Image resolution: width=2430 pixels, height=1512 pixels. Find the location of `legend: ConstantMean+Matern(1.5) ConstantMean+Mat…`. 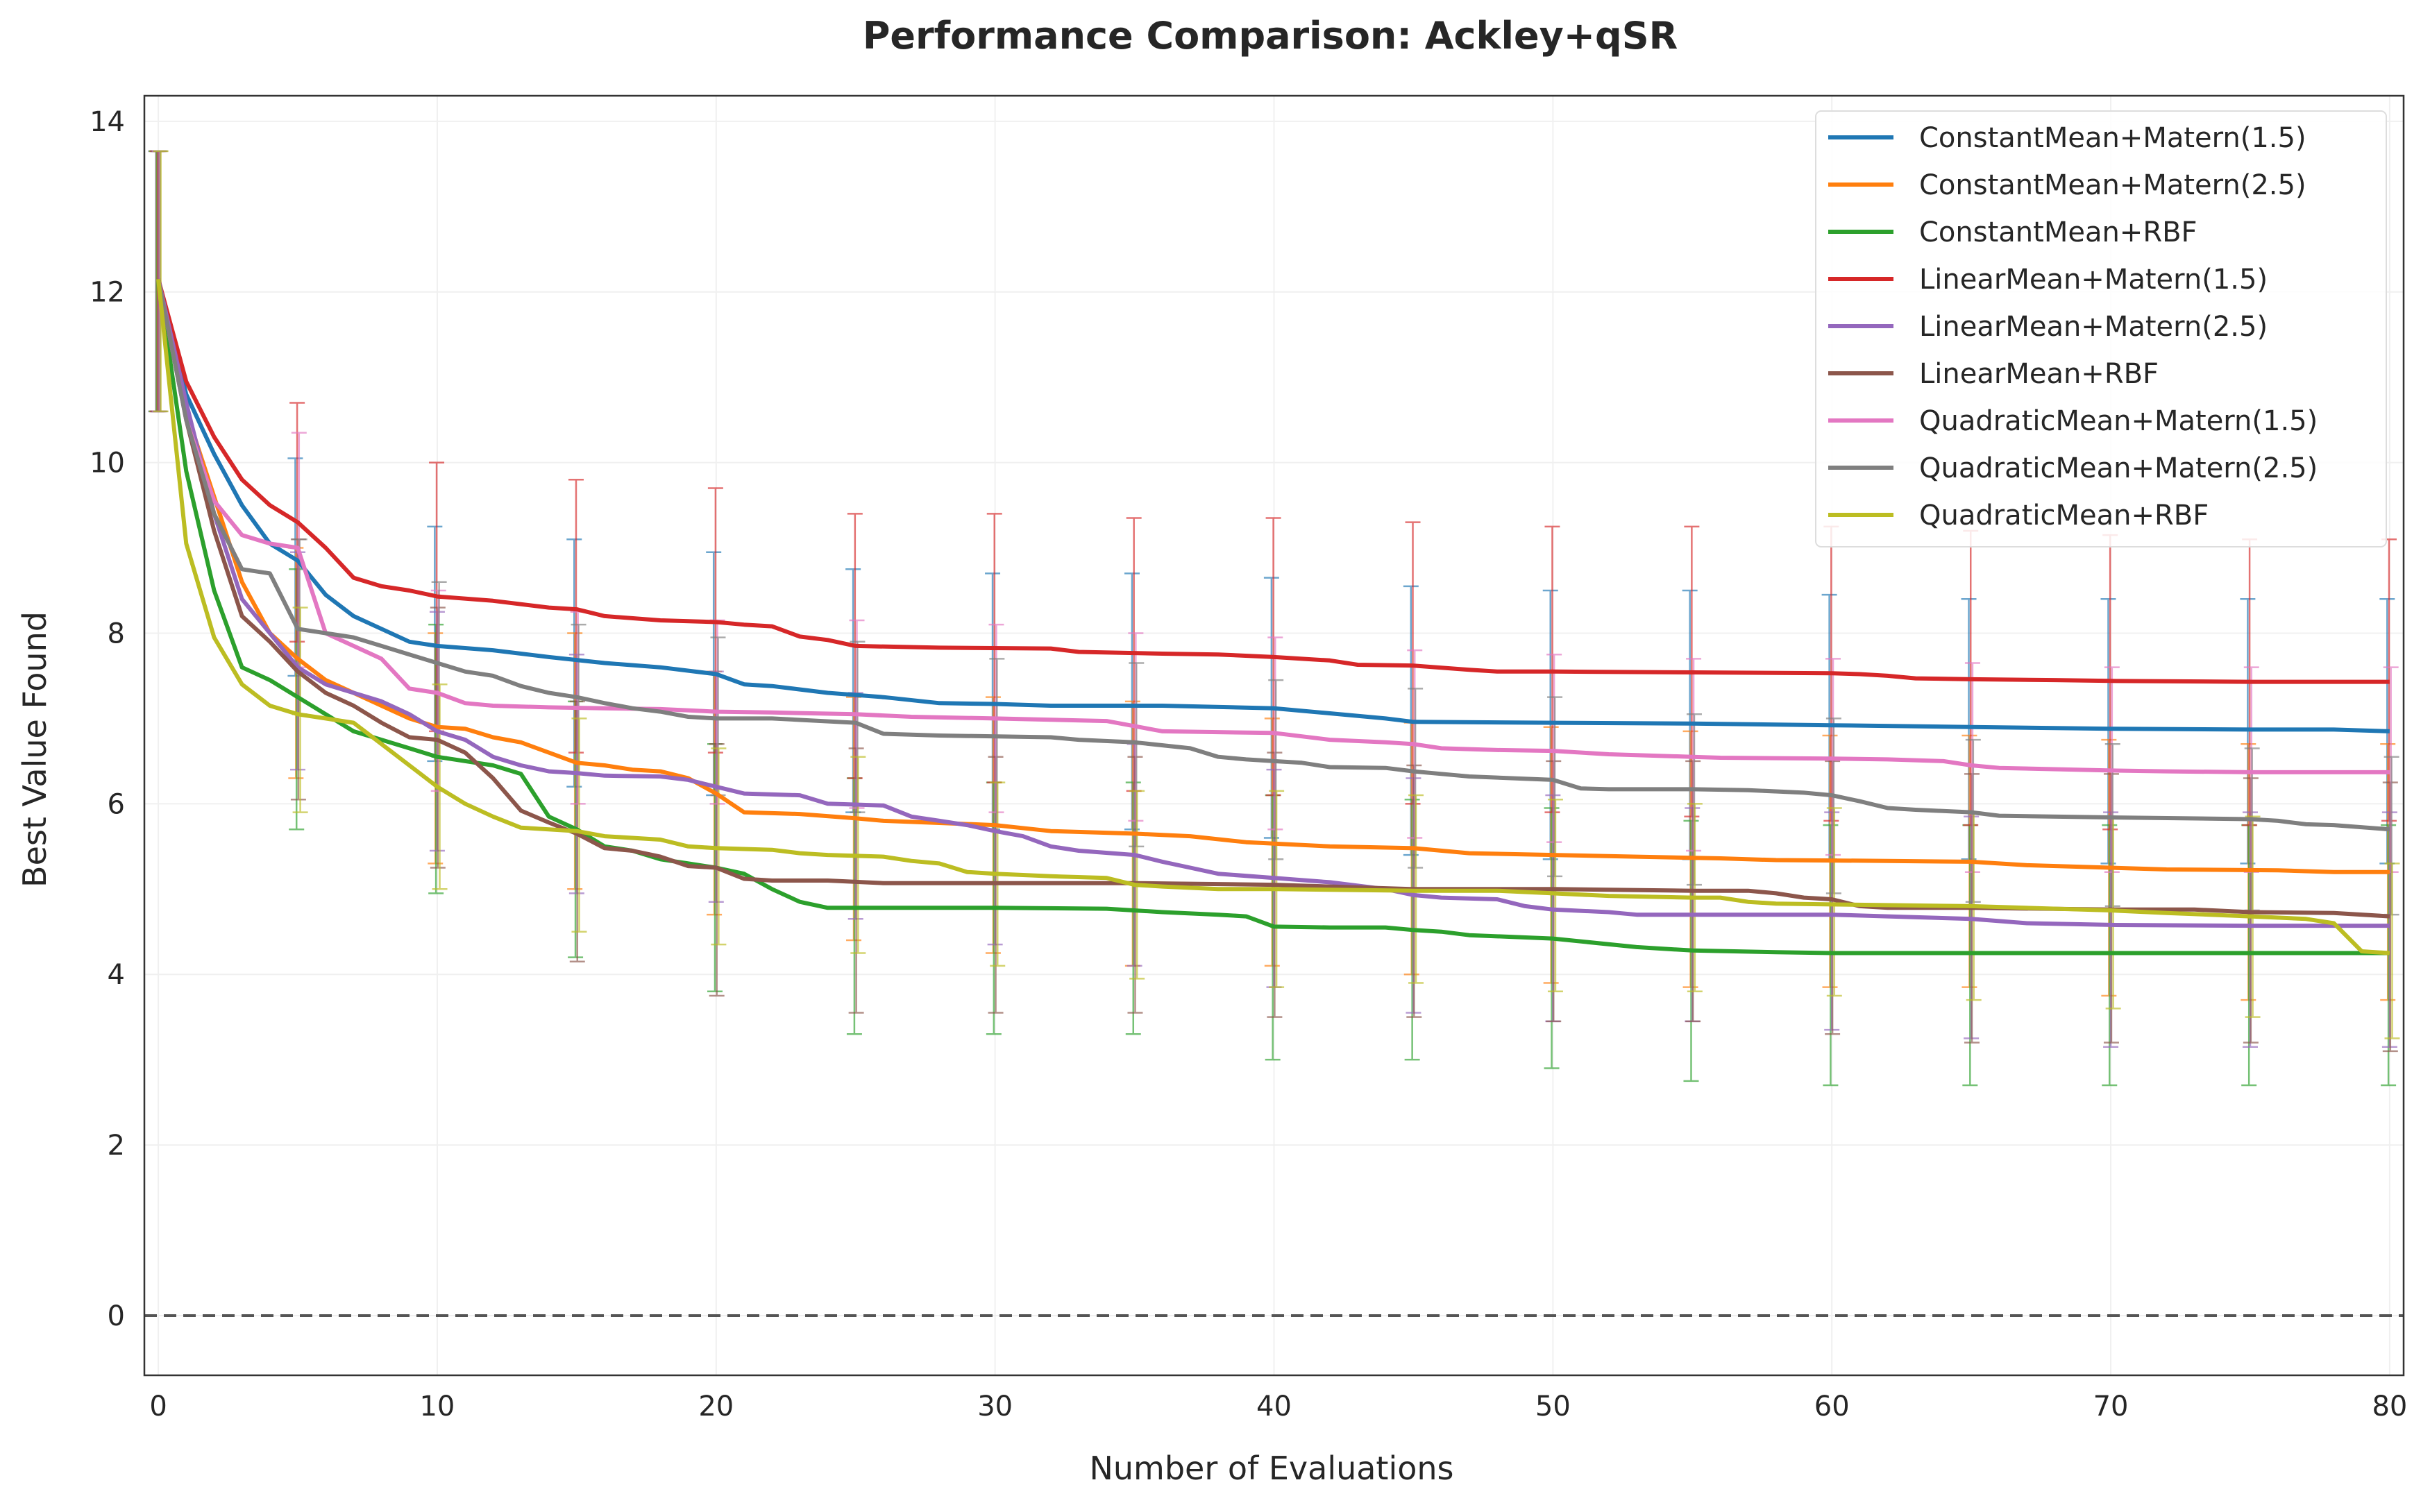

legend: ConstantMean+Matern(1.5) ConstantMean+Mat… is located at coordinates (2101, 328).